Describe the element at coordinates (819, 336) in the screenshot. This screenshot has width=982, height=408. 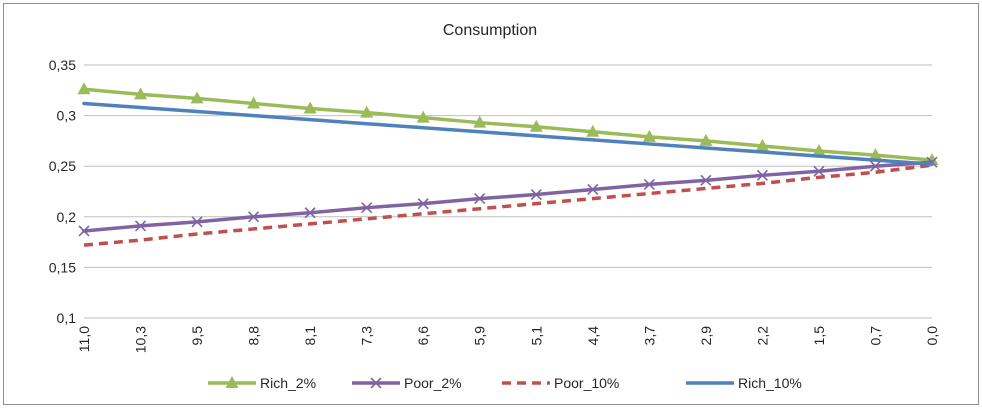
I see `x-tick-label: 1,5` at that location.